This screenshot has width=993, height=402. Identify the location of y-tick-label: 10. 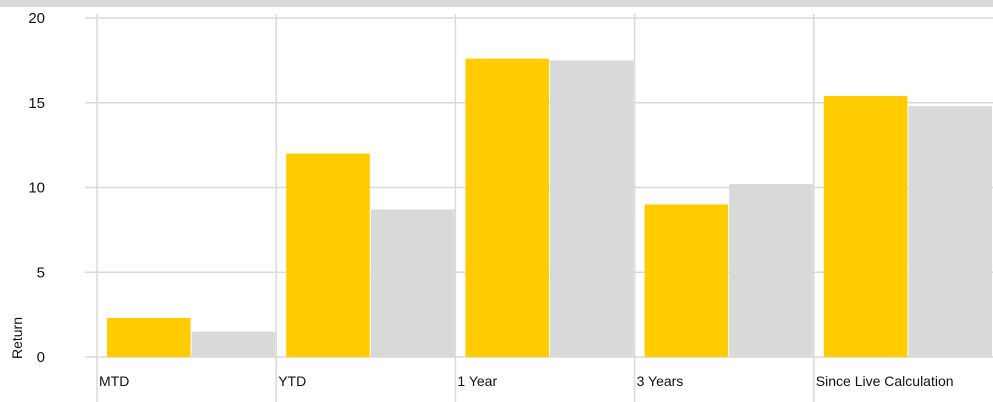
(36, 188).